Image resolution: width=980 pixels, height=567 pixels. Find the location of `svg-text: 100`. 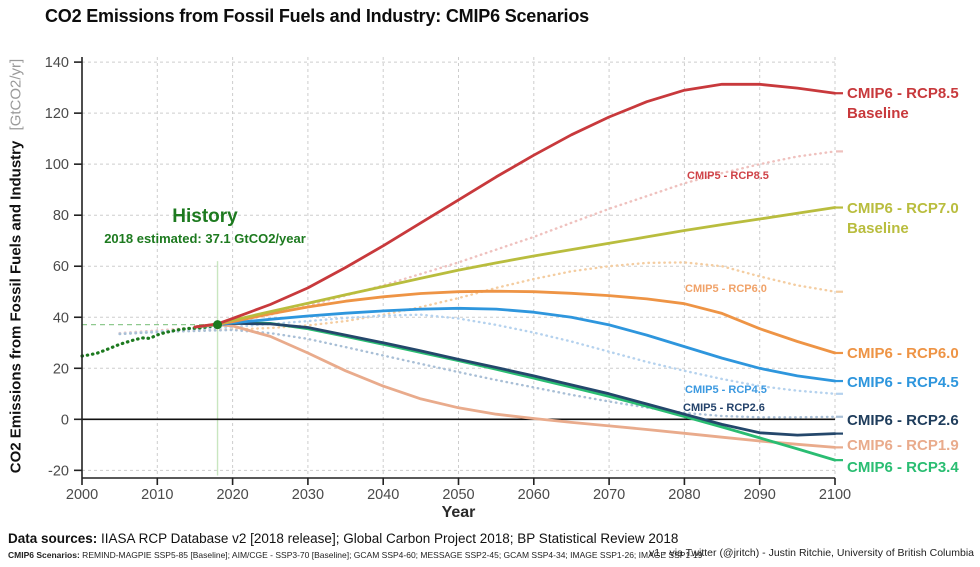

svg-text: 100 is located at coordinates (57, 165).